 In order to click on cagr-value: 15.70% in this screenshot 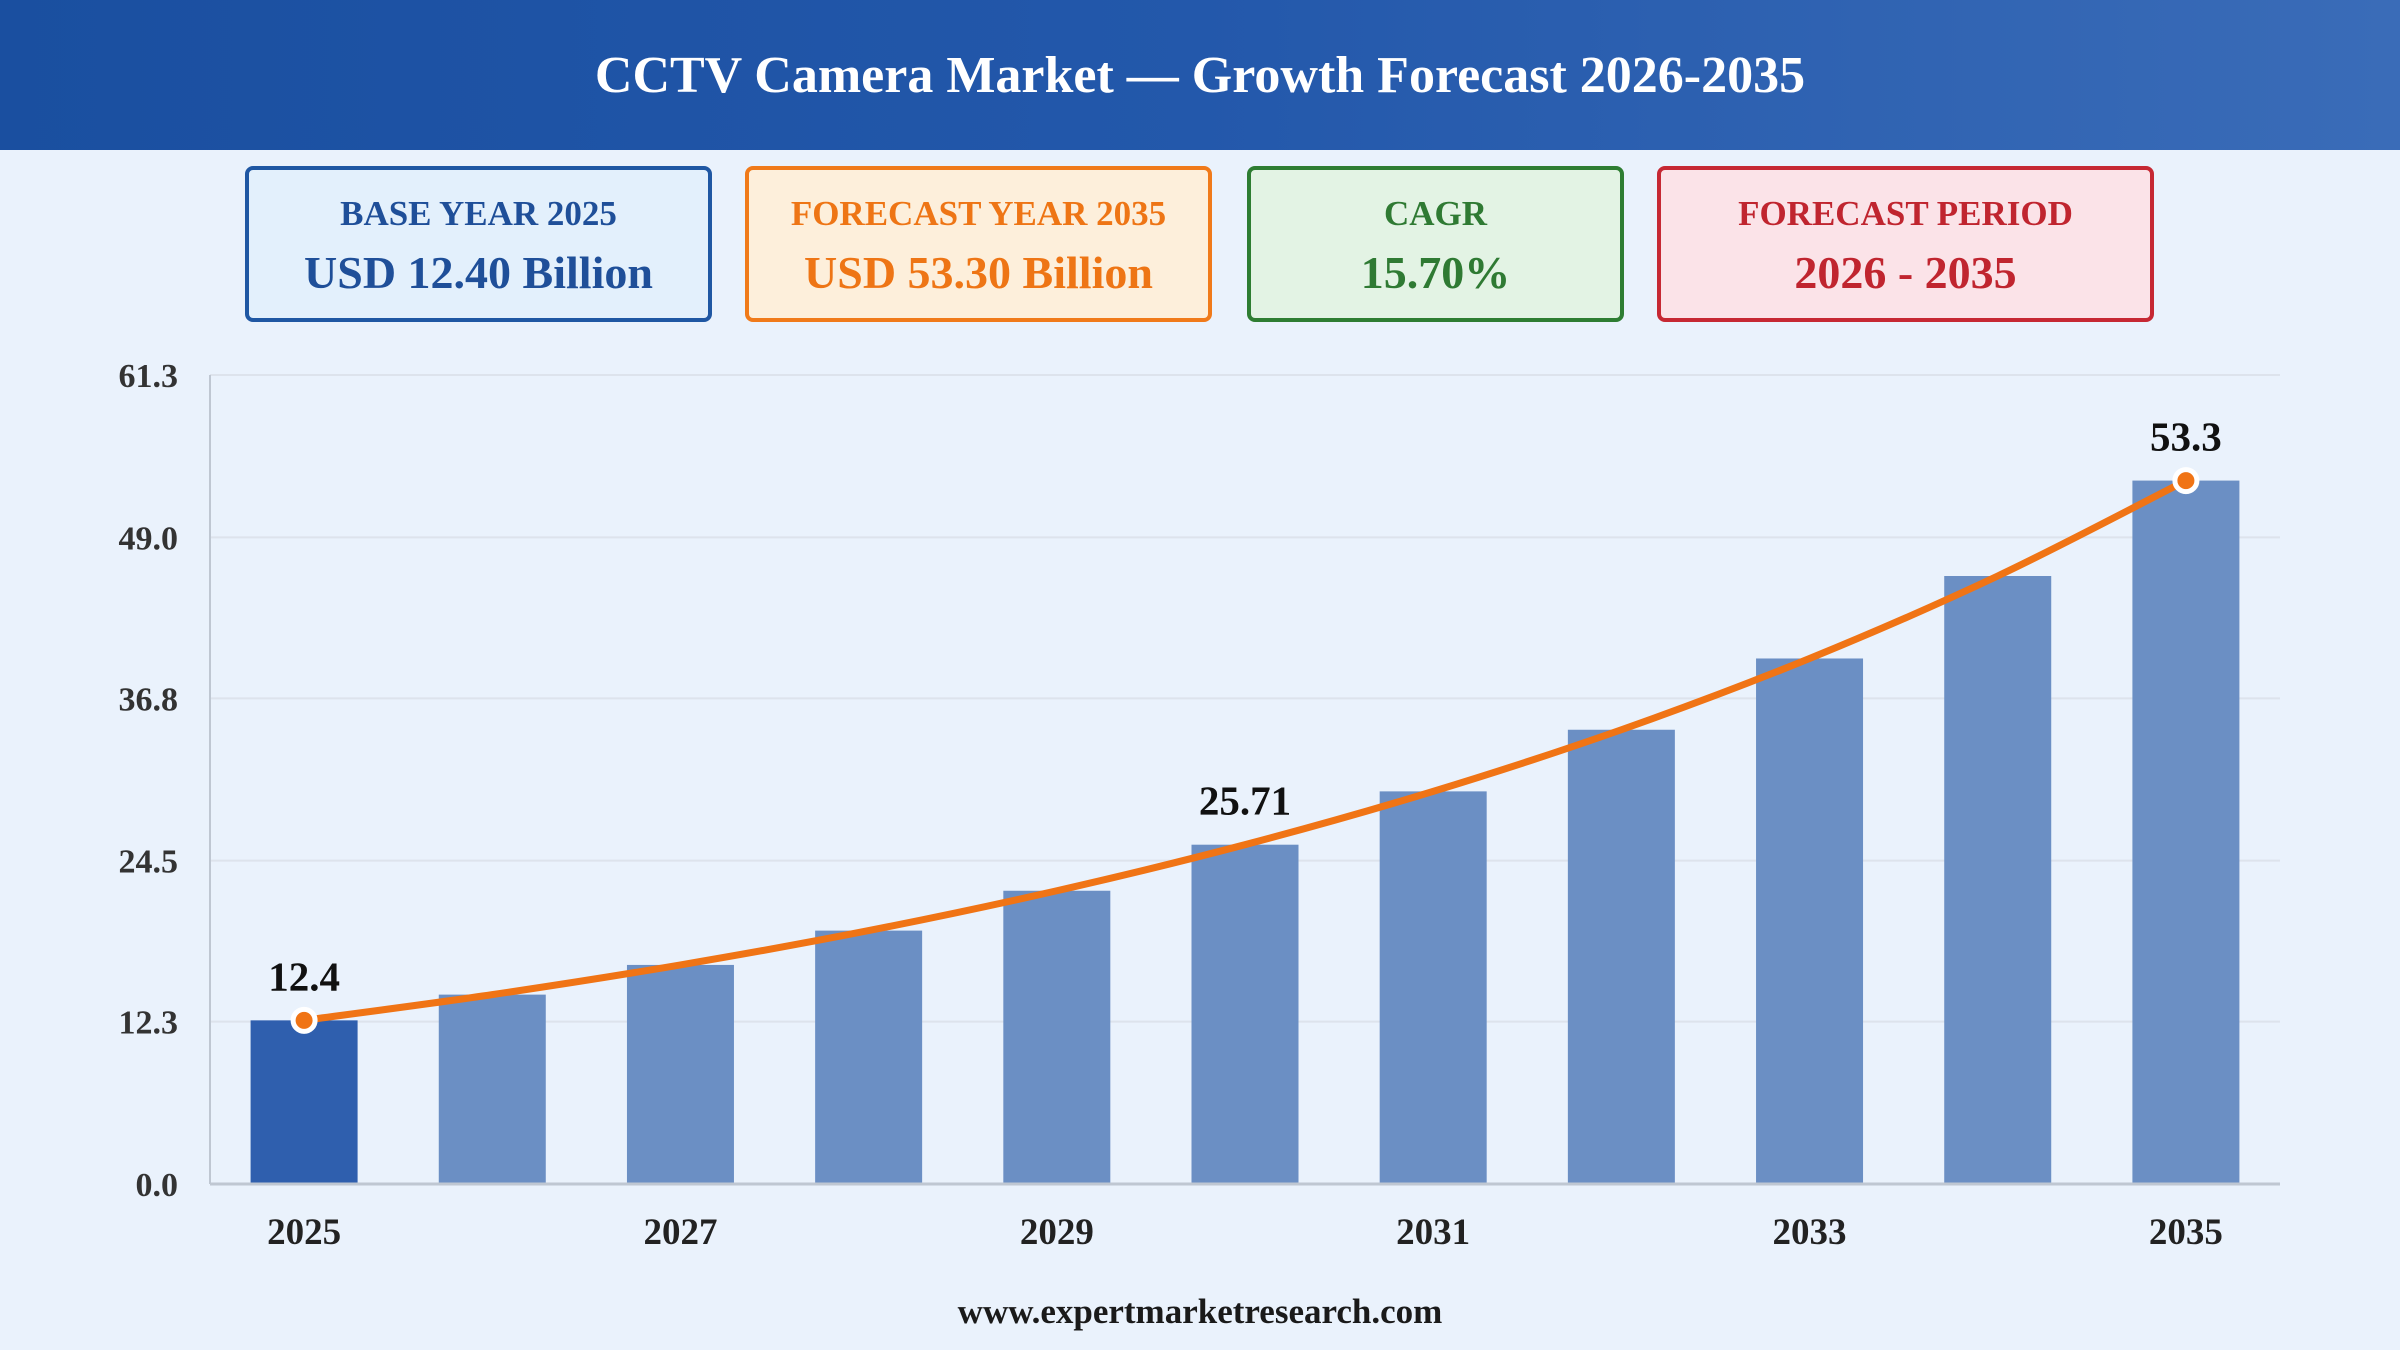, I will do `click(1435, 272)`.